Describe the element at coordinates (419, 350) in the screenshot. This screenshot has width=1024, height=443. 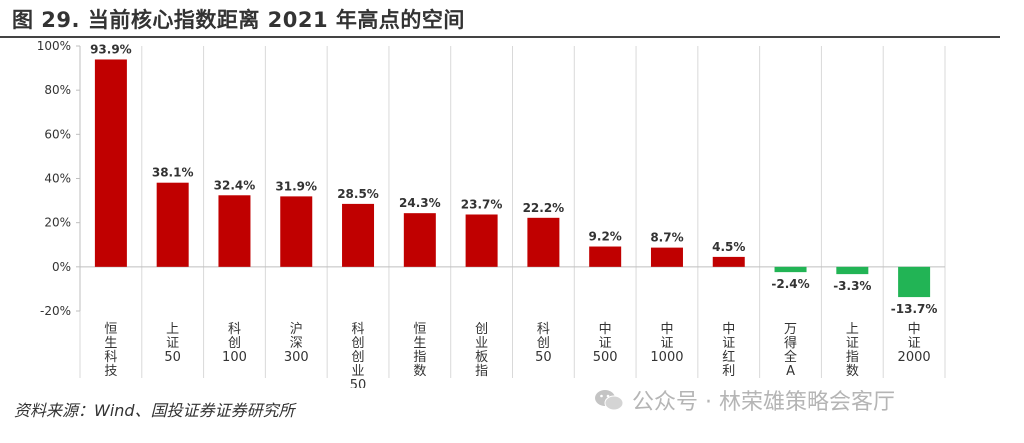
I see `category-label: 恒生指数` at that location.